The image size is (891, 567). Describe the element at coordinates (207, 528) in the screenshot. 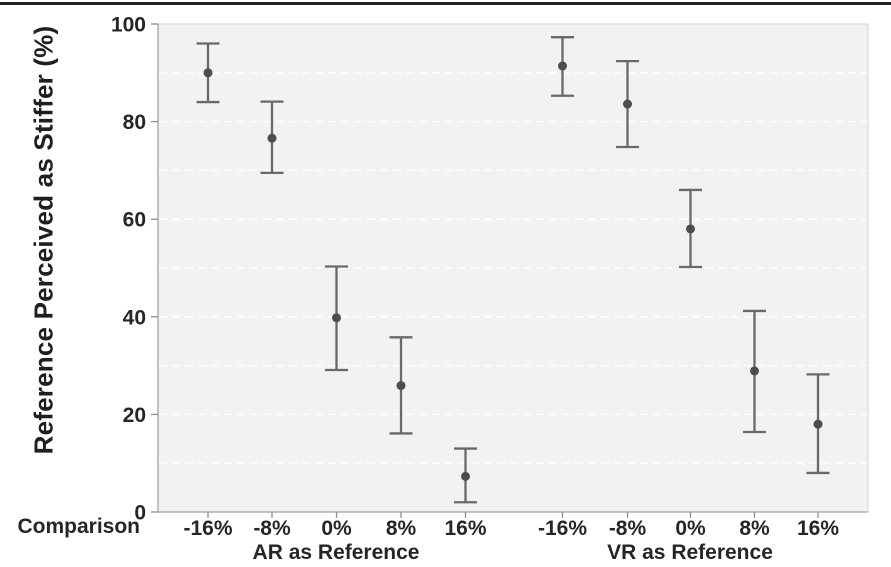

I see `x-tick-label-0-0: -16%` at that location.